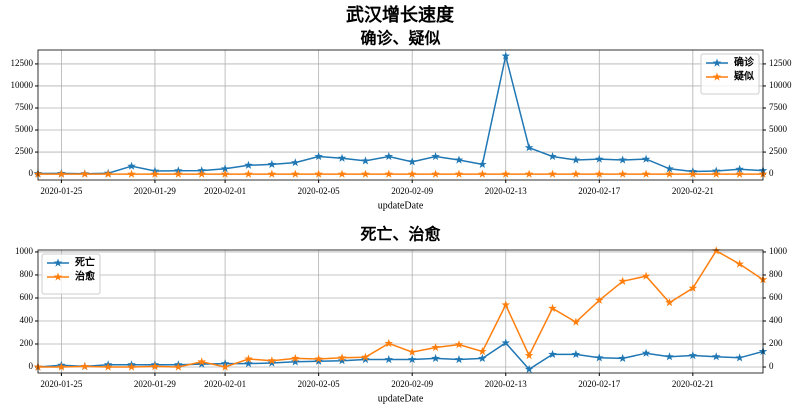  What do you see at coordinates (780, 63) in the screenshot?
I see `y2-tick-label: 12500` at bounding box center [780, 63].